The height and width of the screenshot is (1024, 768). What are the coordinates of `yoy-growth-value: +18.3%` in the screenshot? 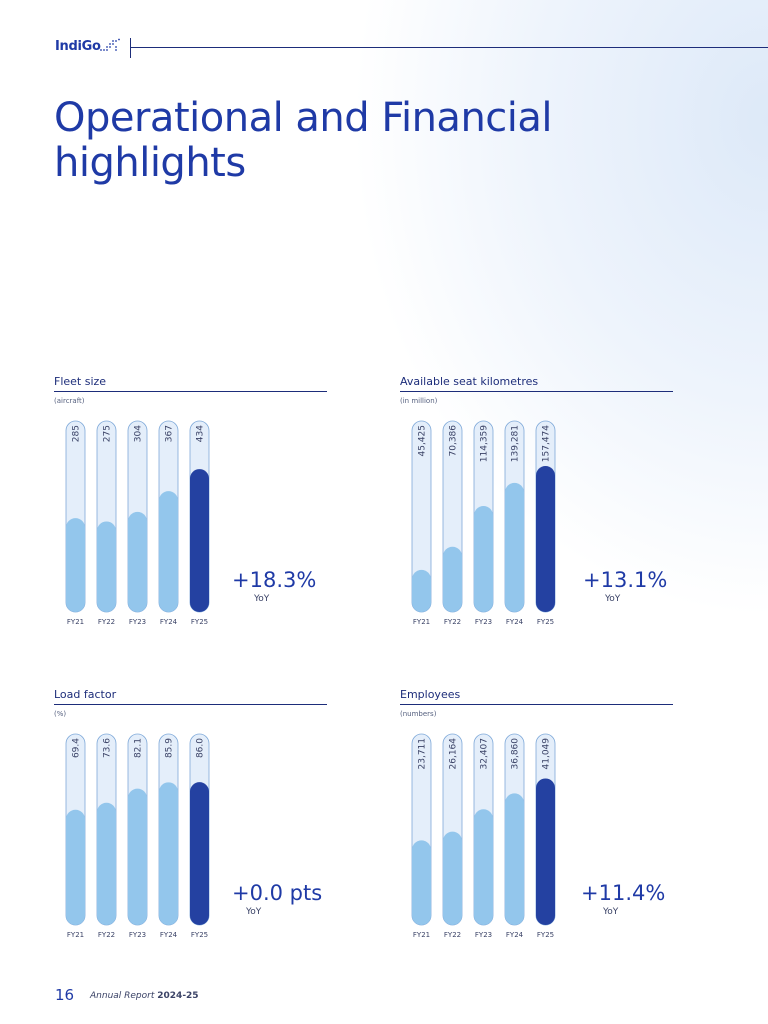 It's located at (274, 580).